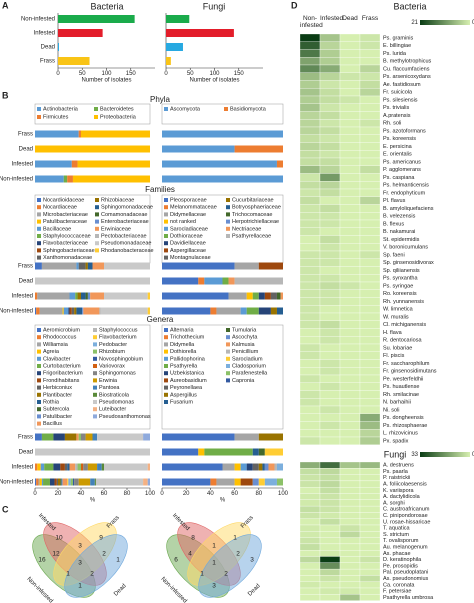 This screenshot has width=474, height=603. What do you see at coordinates (245, 352) in the screenshot?
I see `legend-label: Penicillium` at bounding box center [245, 352].